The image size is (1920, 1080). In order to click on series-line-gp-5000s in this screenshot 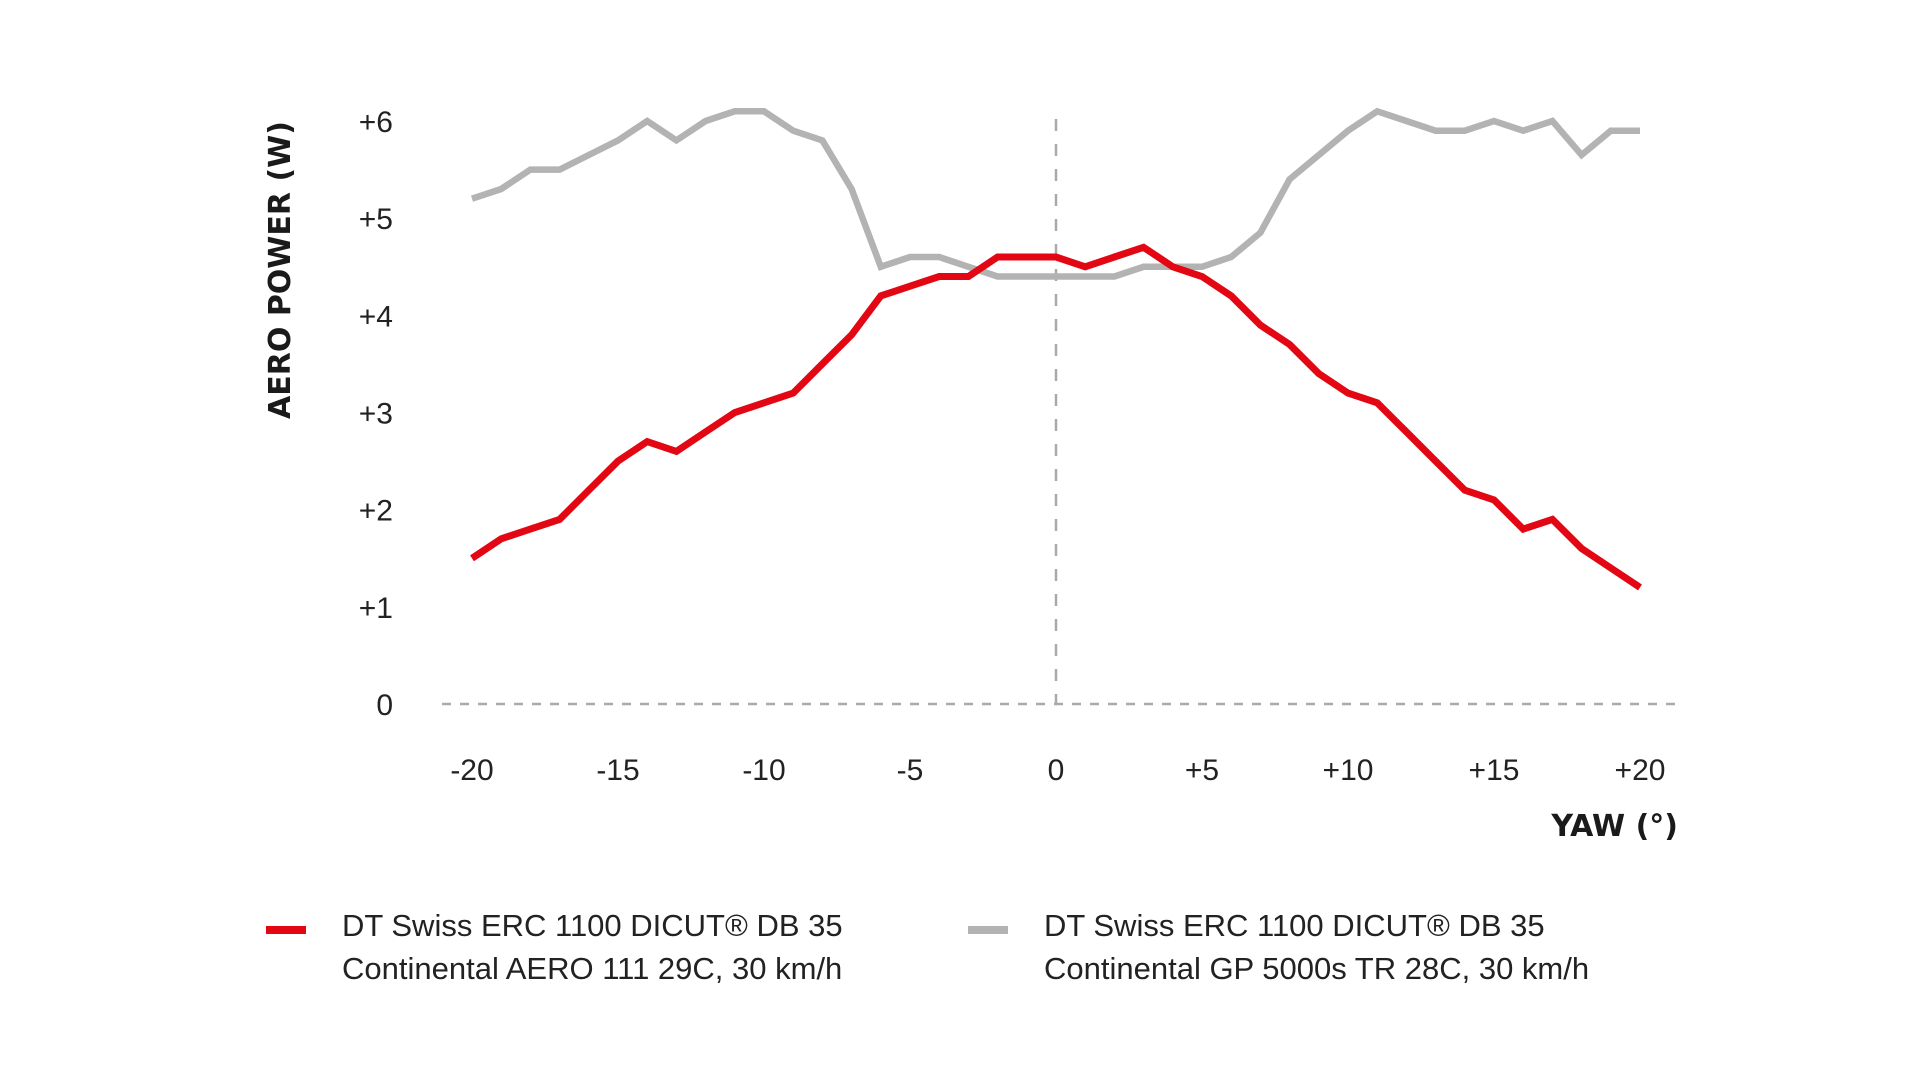, I will do `click(1055, 193)`.